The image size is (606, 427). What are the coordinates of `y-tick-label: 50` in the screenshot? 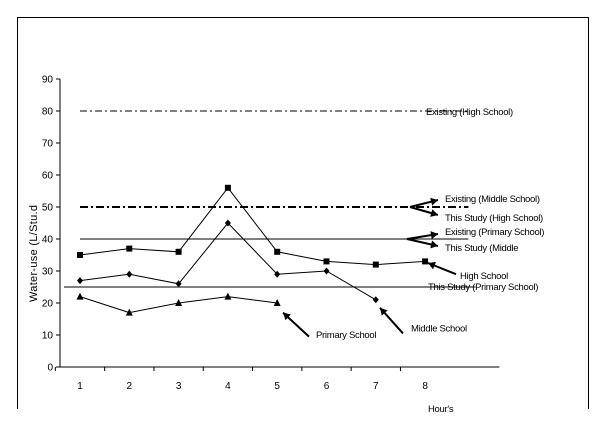 It's located at (48, 208).